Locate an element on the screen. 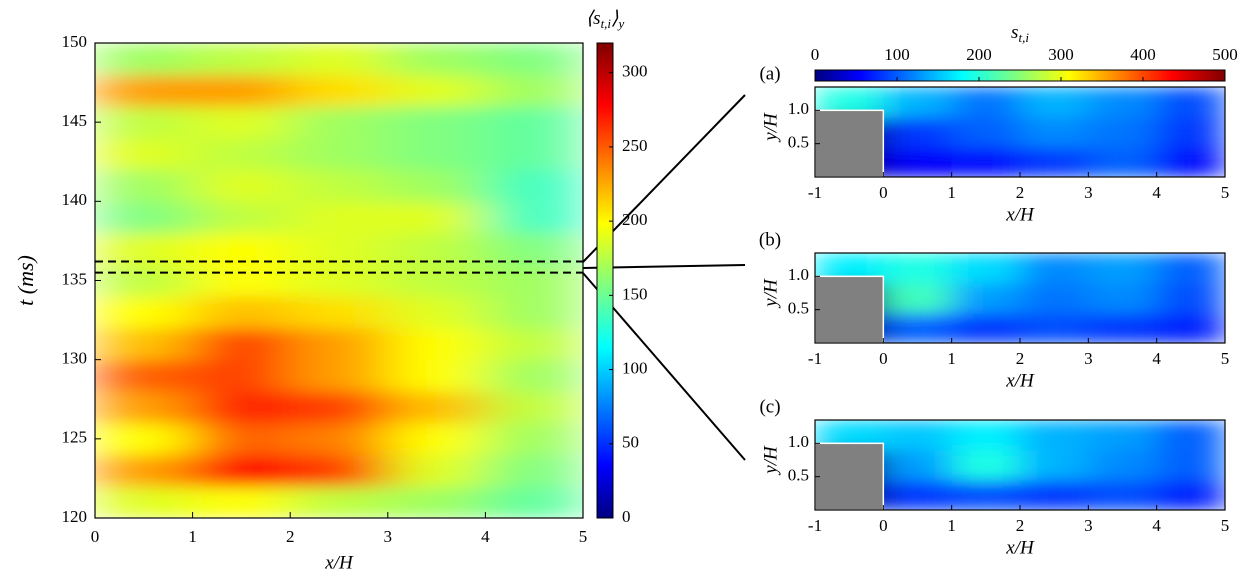  colorbar-tick-label: 50 is located at coordinates (630, 442).